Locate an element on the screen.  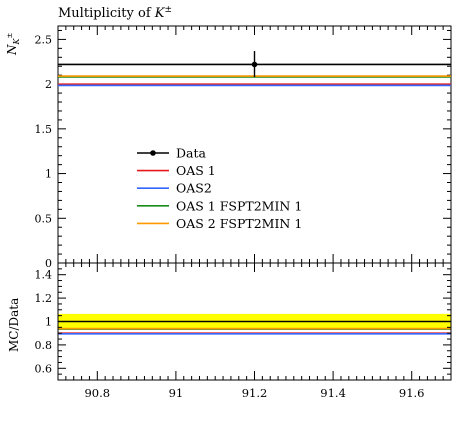
data-point-marker is located at coordinates (254, 64).